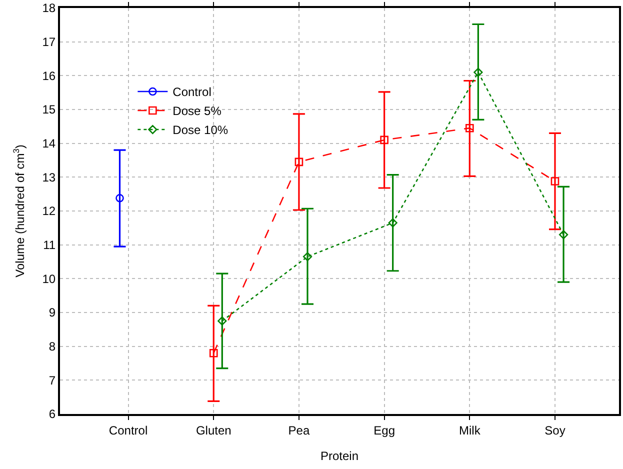 The image size is (623, 469). I want to click on y-tick-label: 12, so click(49, 211).